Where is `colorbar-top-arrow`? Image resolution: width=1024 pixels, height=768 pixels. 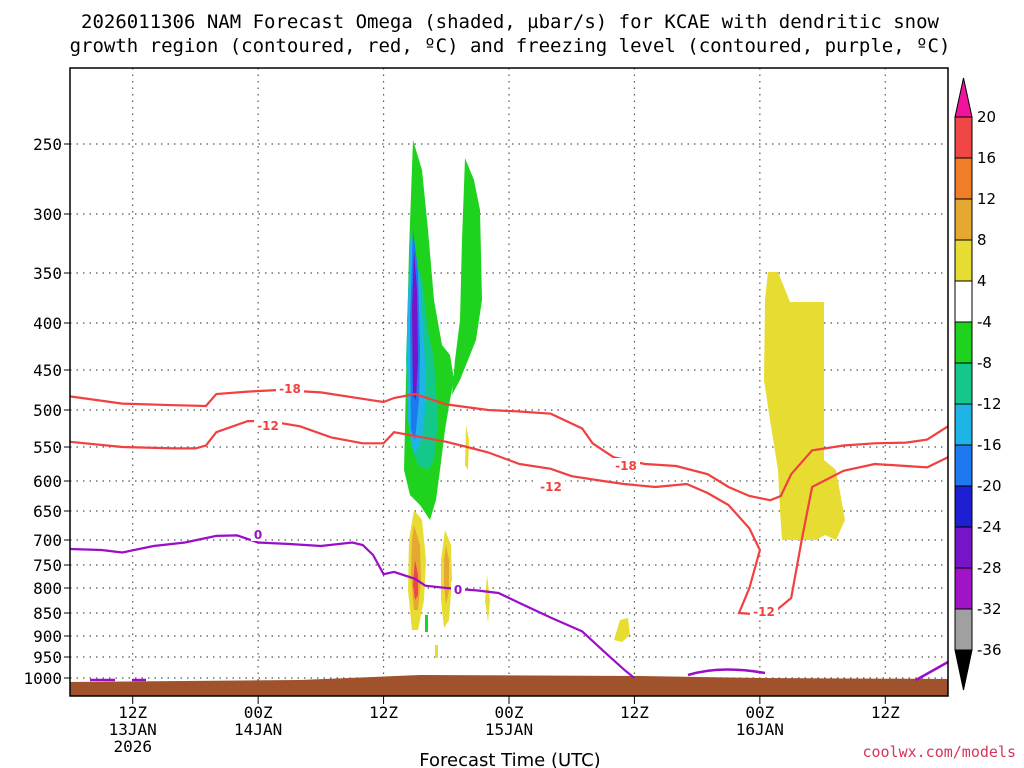 colorbar-top-arrow is located at coordinates (963, 97).